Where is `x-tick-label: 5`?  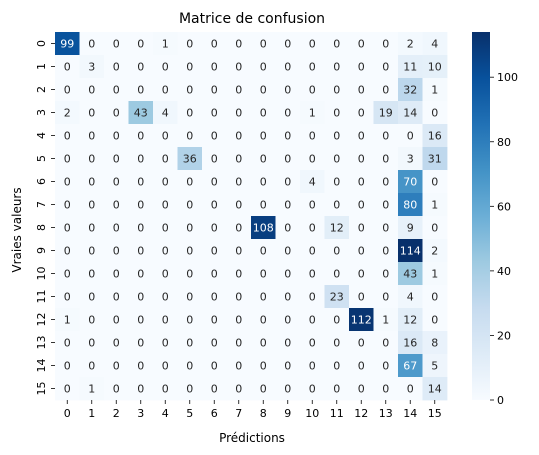 x-tick-label: 5 is located at coordinates (189, 413).